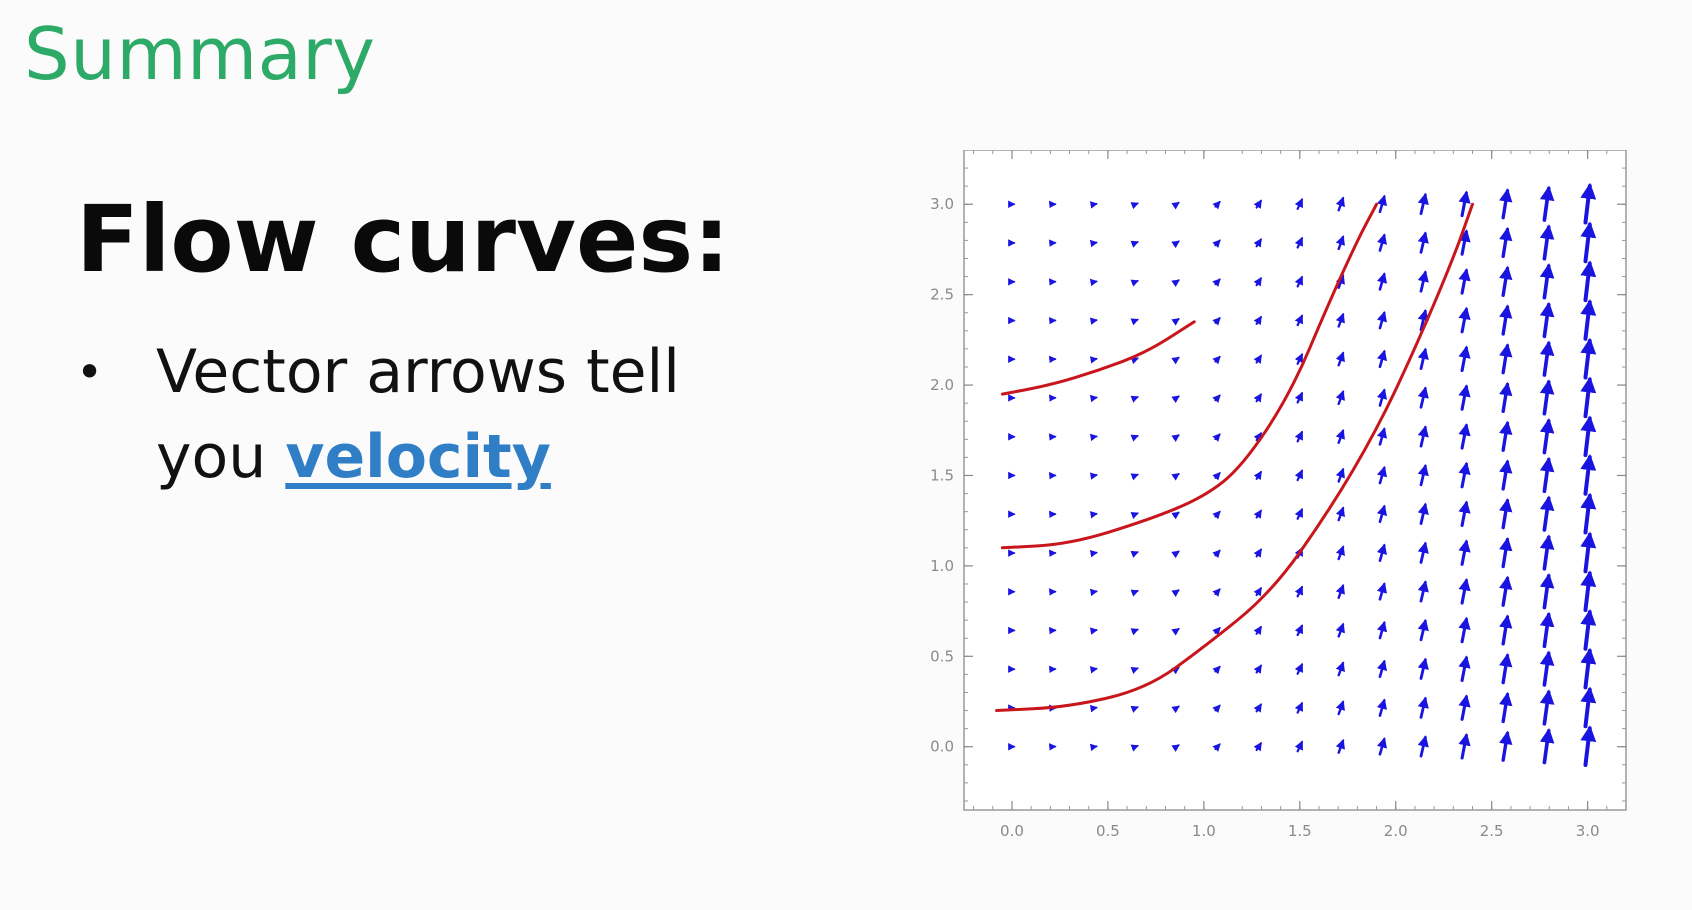 The image size is (1692, 910). Describe the element at coordinates (1588, 831) in the screenshot. I see `x-tick-label: 3.0` at that location.